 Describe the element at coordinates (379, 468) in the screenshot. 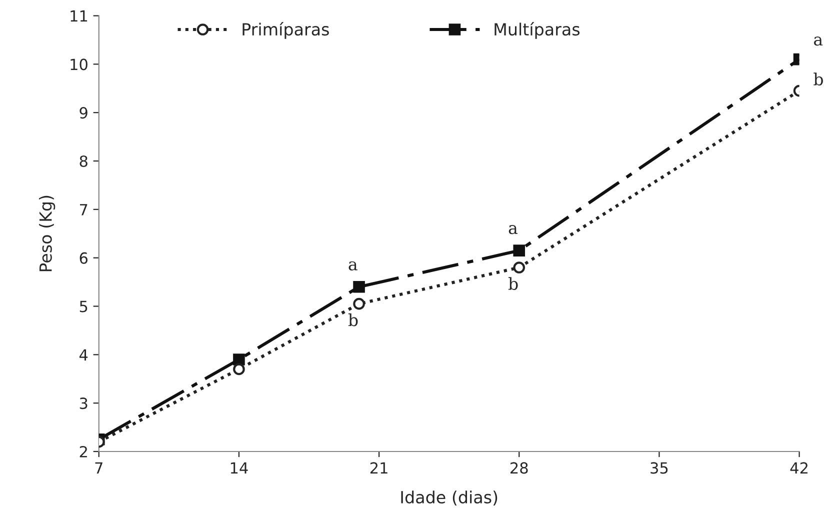

I see `x-tick-label: 21` at that location.